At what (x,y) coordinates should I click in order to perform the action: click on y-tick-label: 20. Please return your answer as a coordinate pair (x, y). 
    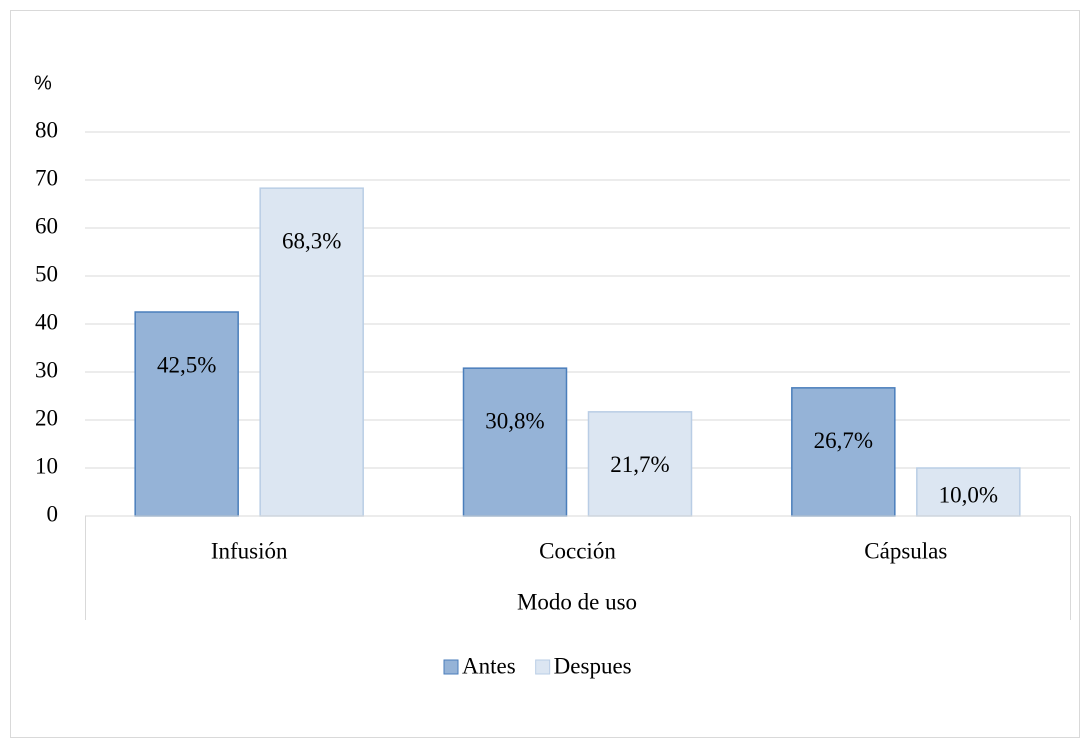
    Looking at the image, I should click on (46, 417).